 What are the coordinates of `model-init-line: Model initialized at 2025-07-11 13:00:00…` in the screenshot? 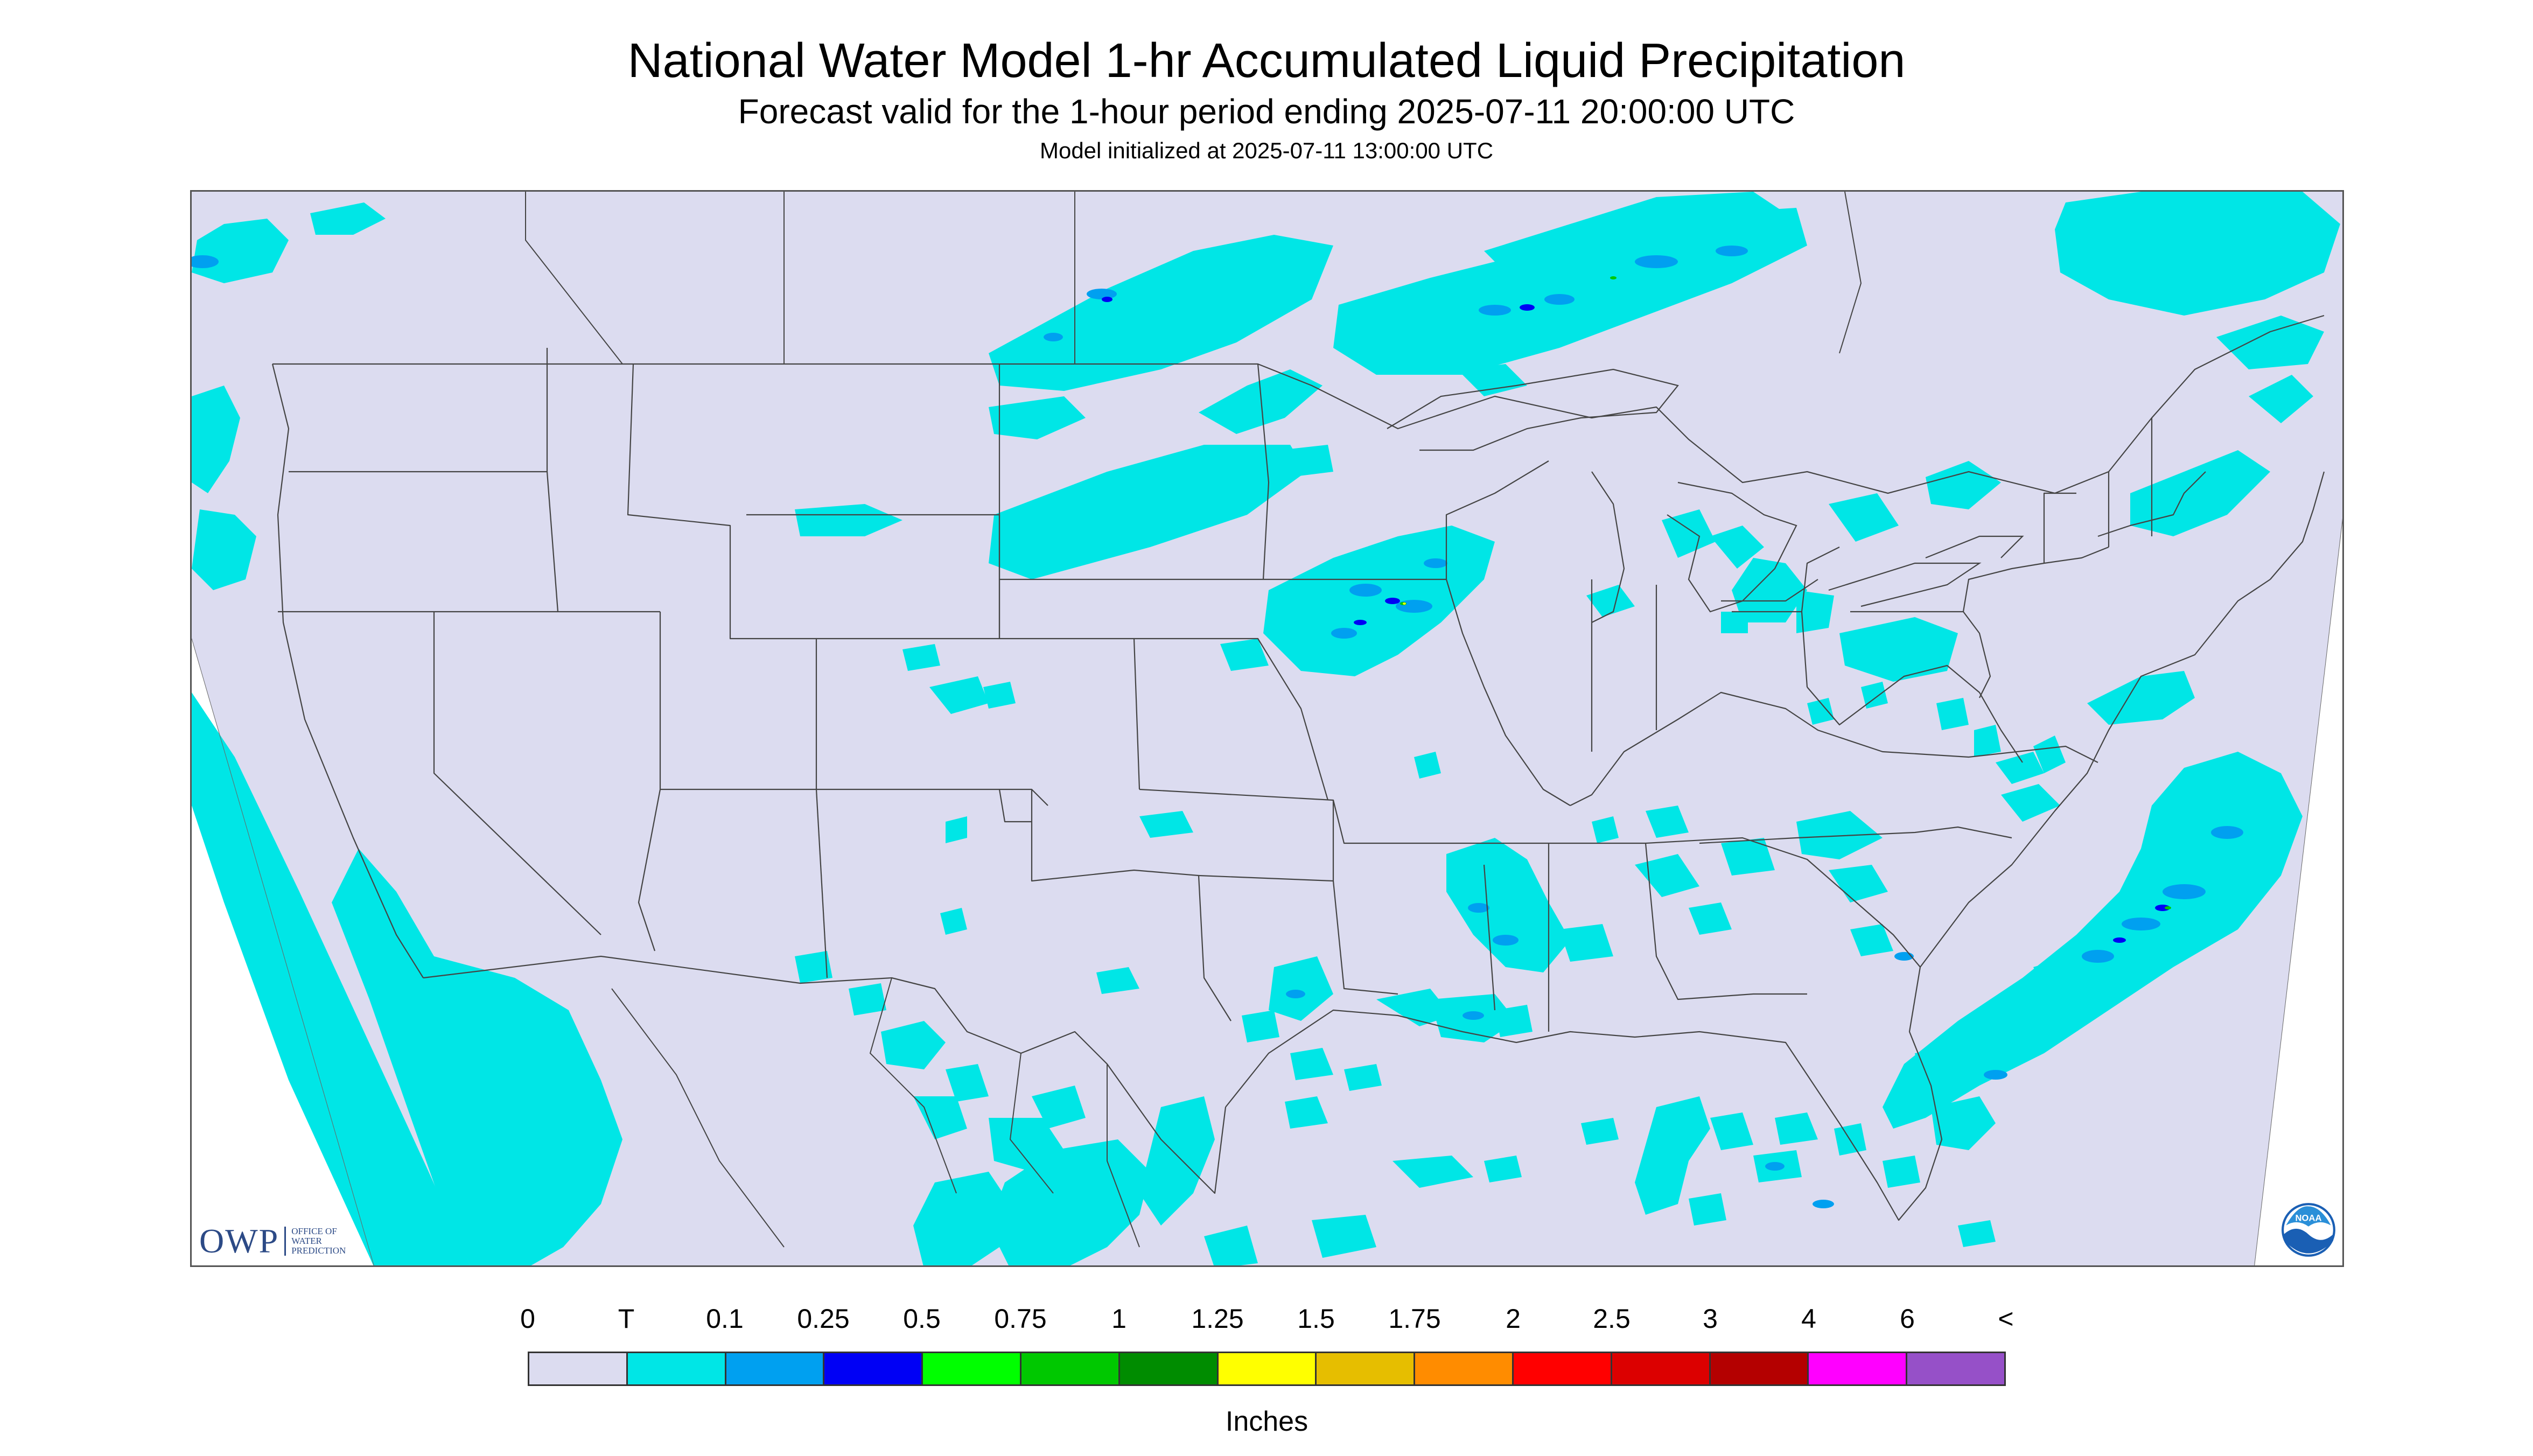 It's located at (1266, 150).